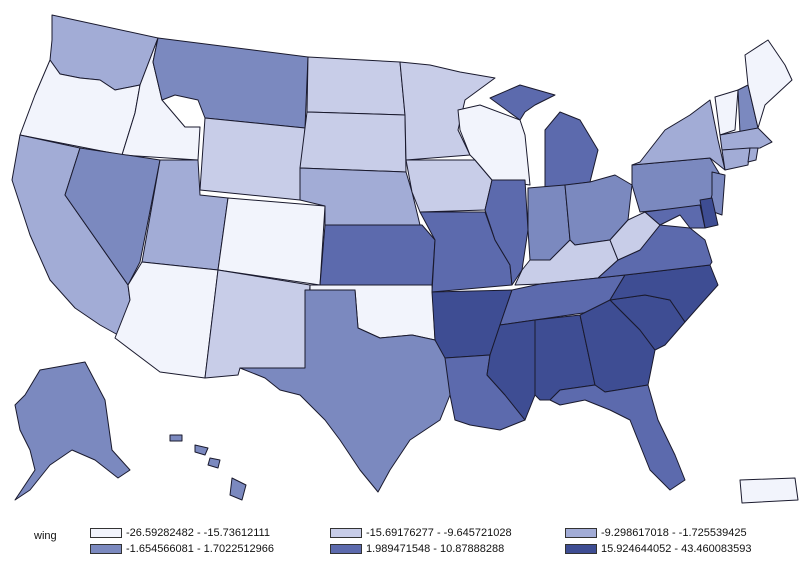 This screenshot has height=569, width=809. What do you see at coordinates (768, 84) in the screenshot?
I see `state-ME` at bounding box center [768, 84].